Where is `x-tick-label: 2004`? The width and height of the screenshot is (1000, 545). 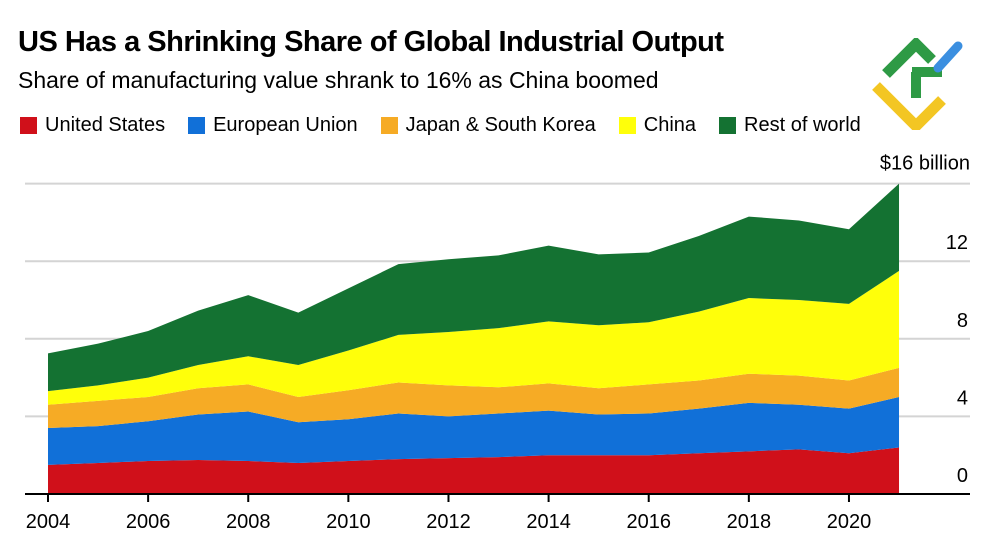
x-tick-label: 2004 is located at coordinates (48, 522).